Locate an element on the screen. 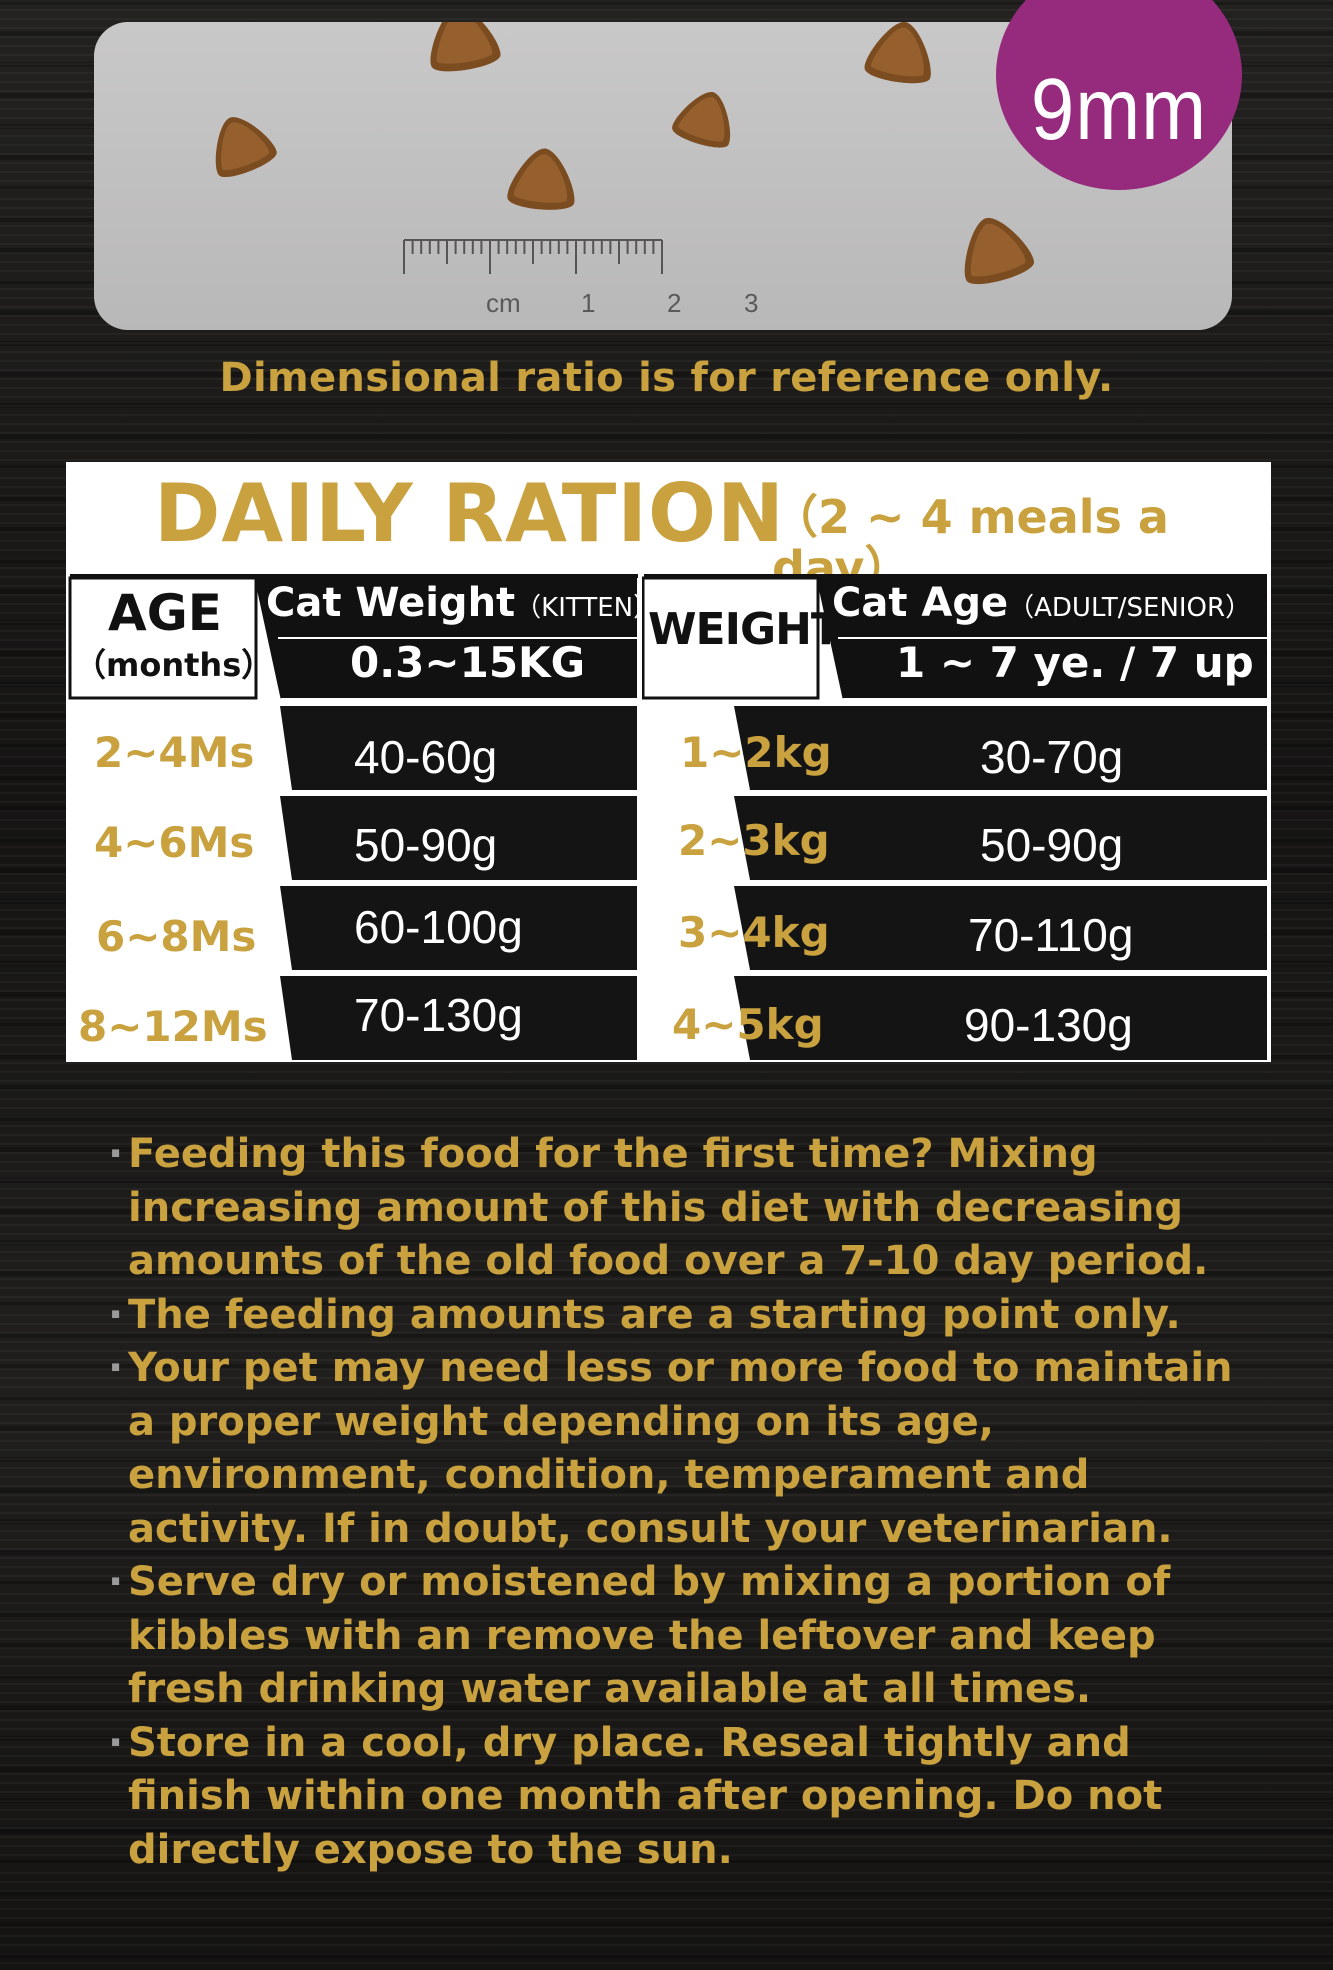 The height and width of the screenshot is (1970, 1333). ration-title: DAILY RATION is located at coordinates (469, 513).